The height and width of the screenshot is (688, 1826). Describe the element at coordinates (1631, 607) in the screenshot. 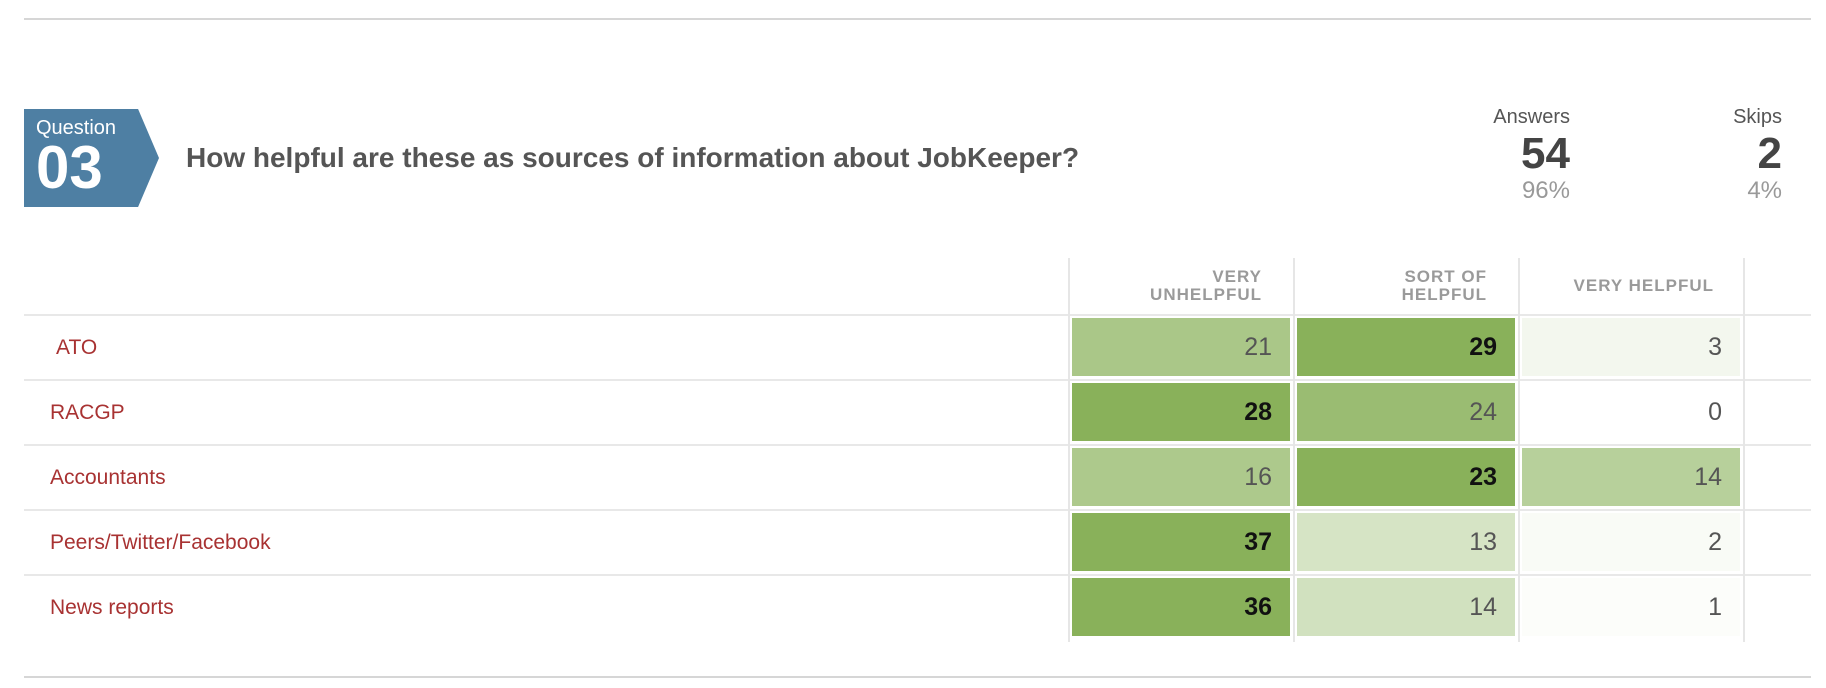

I see `table-cell: 1` at that location.